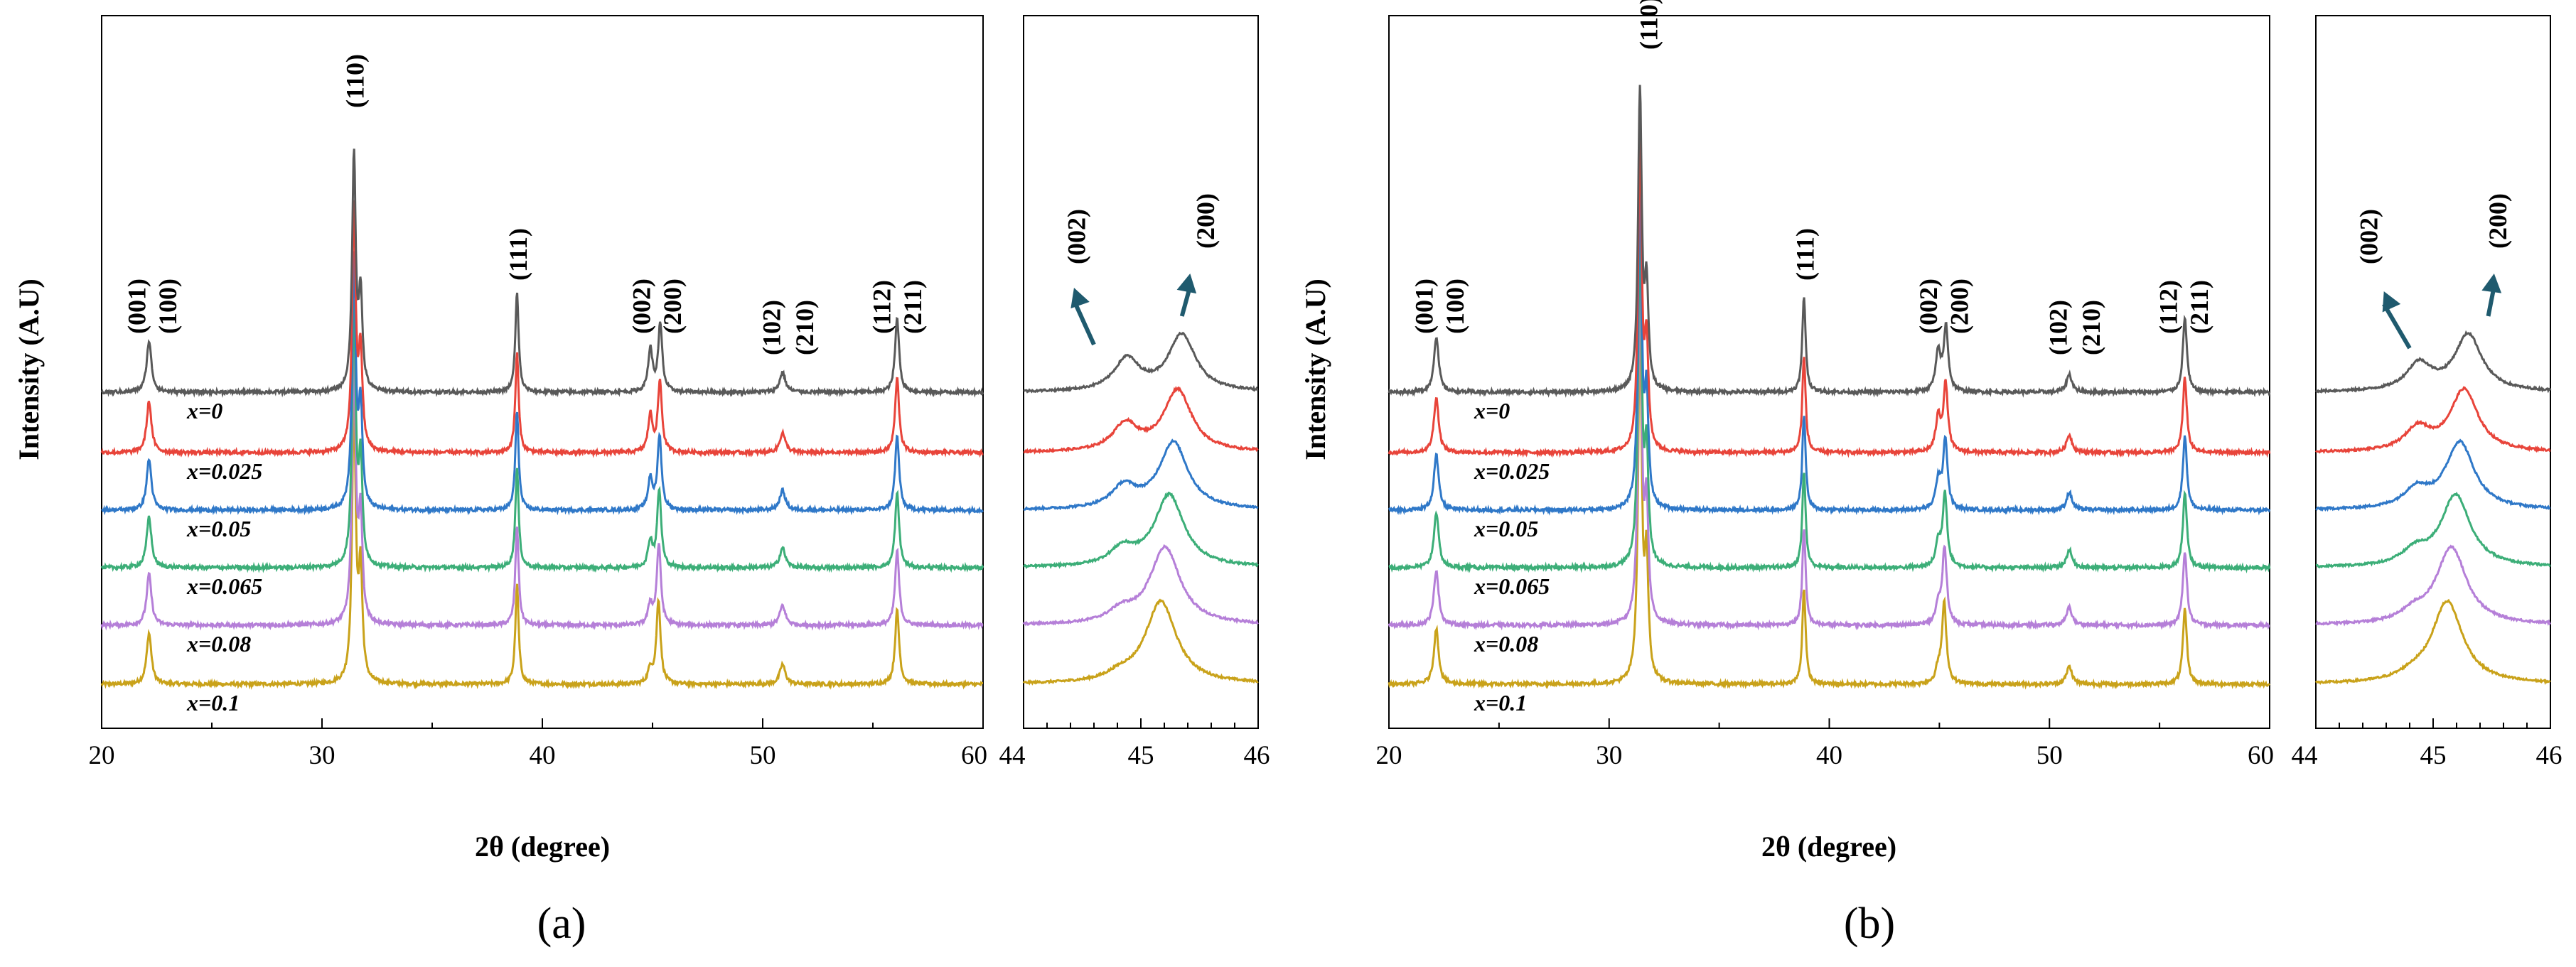  What do you see at coordinates (561, 924) in the screenshot?
I see `panel-caption: (a)` at bounding box center [561, 924].